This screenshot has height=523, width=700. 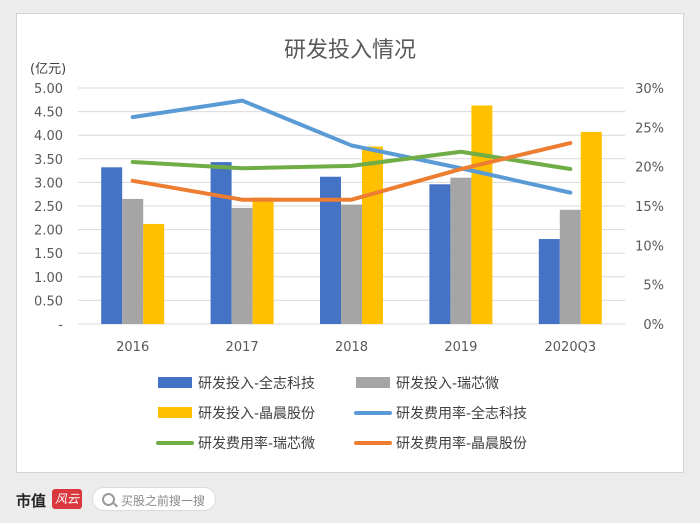 What do you see at coordinates (649, 246) in the screenshot?
I see `y-right-tick-label: 10%` at bounding box center [649, 246].